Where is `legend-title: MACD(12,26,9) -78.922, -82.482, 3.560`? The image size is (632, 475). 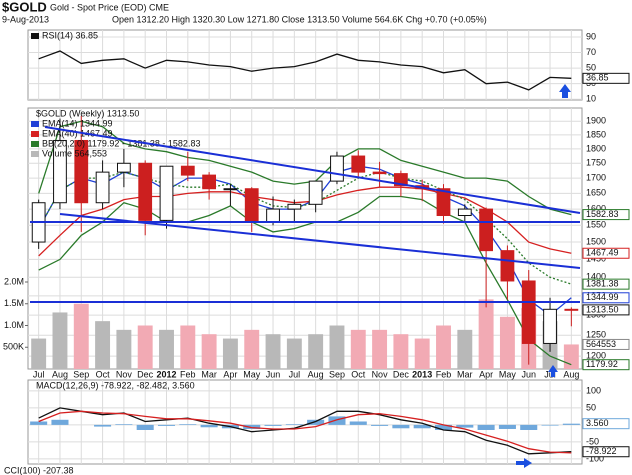
legend-title: MACD(12,26,9) -78.922, -82.482, 3.560 is located at coordinates (115, 385).